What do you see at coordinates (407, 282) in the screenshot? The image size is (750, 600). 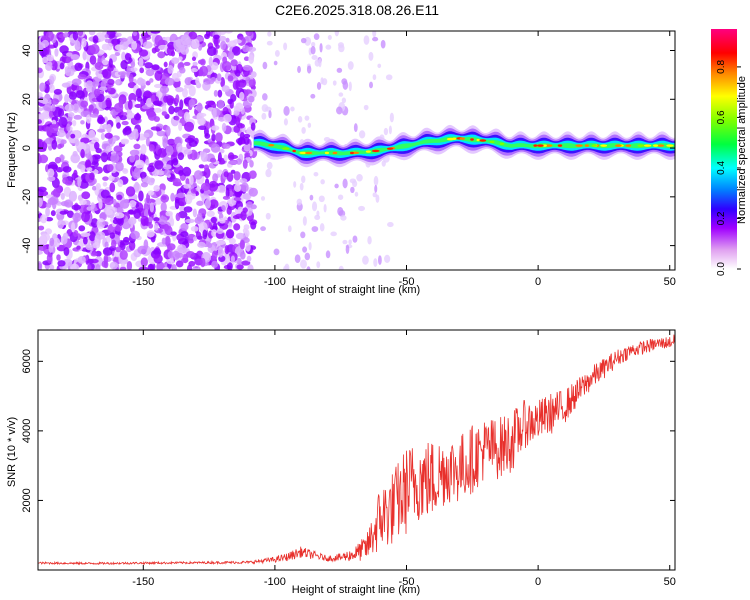 I see `x-tick-label: -50` at bounding box center [407, 282].